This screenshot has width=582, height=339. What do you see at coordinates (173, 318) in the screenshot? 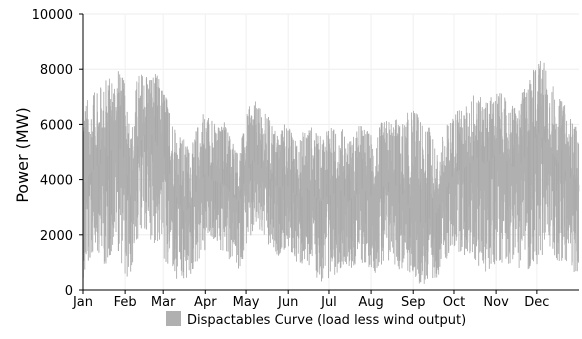
I see `legend-swatch` at bounding box center [173, 318].